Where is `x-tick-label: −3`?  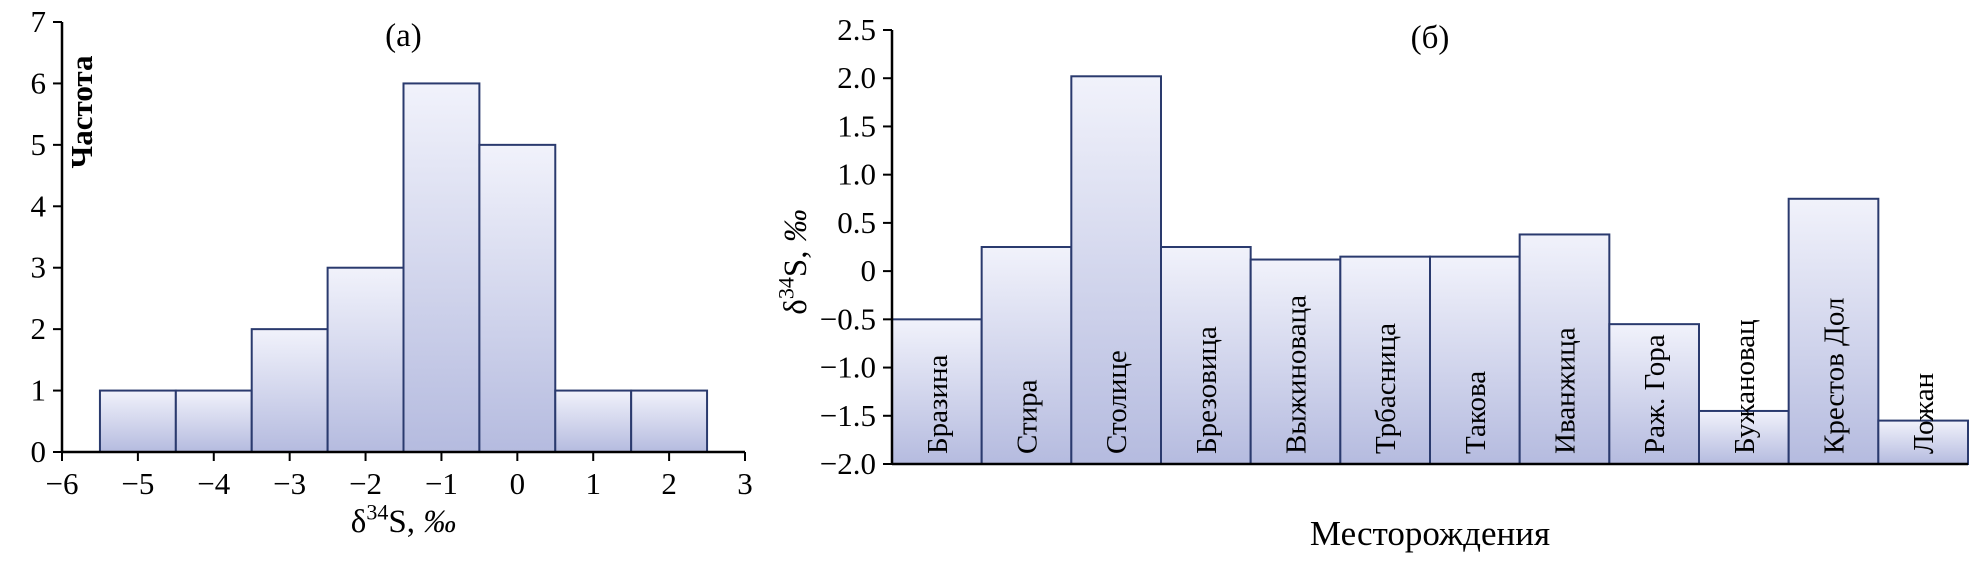 x-tick-label: −3 is located at coordinates (289, 483).